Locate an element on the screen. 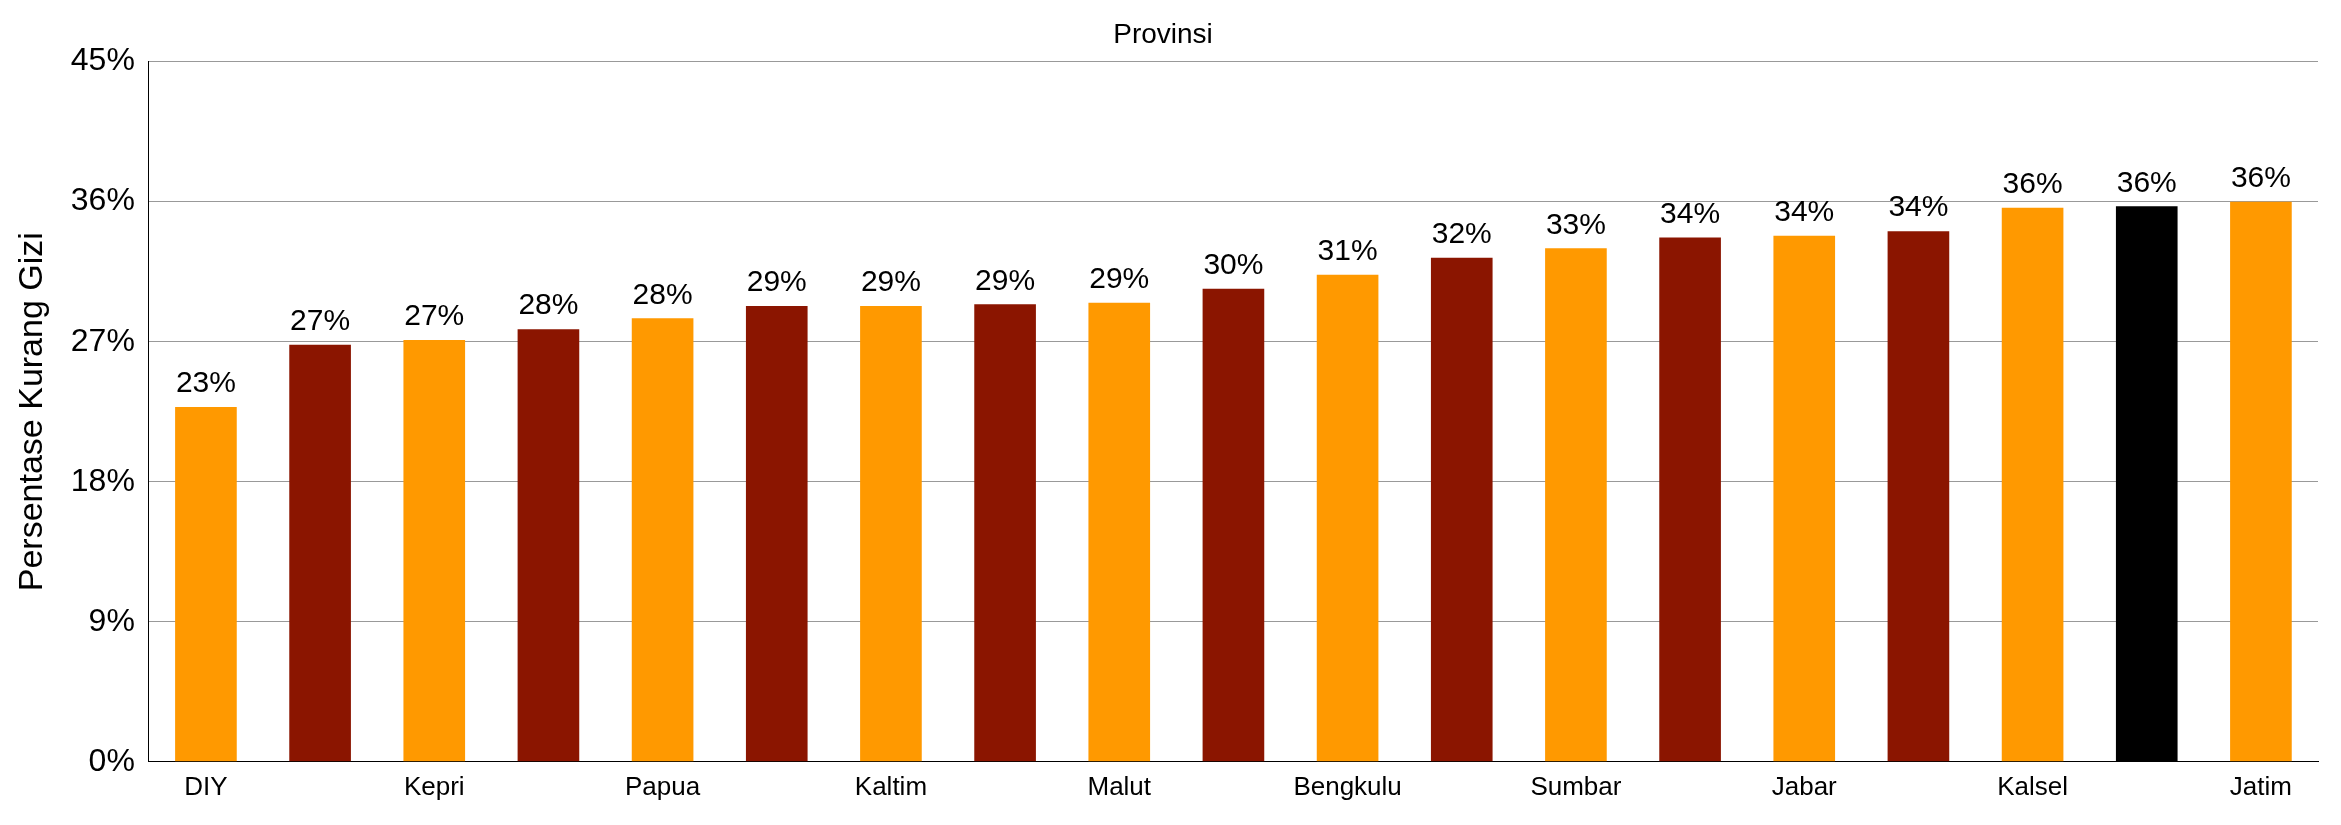  x-tick-label: Sumbar is located at coordinates (1576, 785).